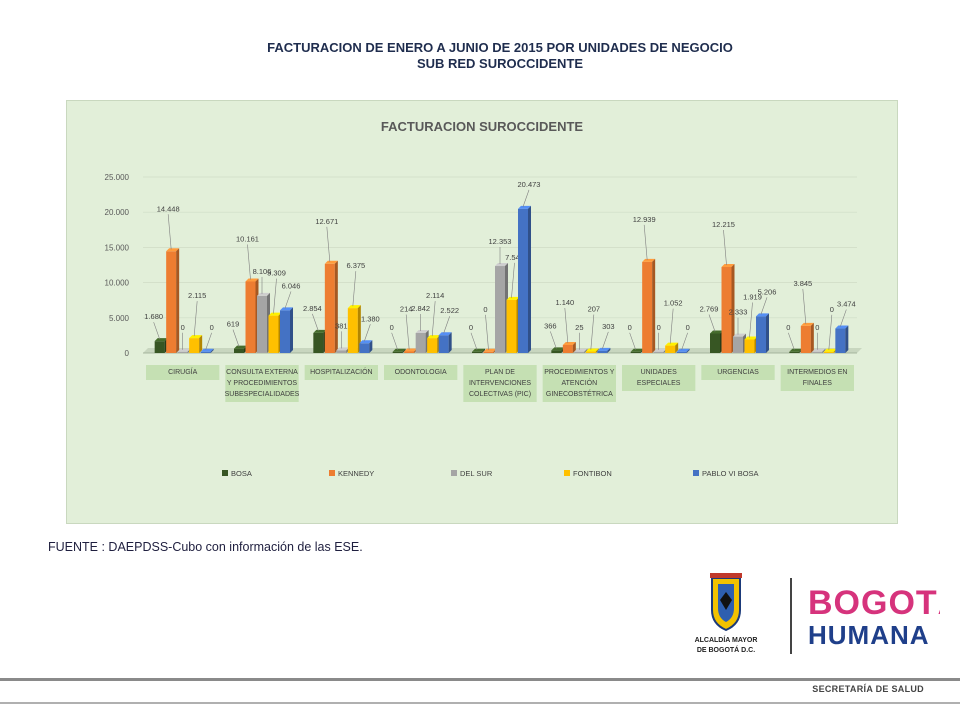 Image resolution: width=960 pixels, height=720 pixels. What do you see at coordinates (480, 692) in the screenshot?
I see `footer-bar` at bounding box center [480, 692].